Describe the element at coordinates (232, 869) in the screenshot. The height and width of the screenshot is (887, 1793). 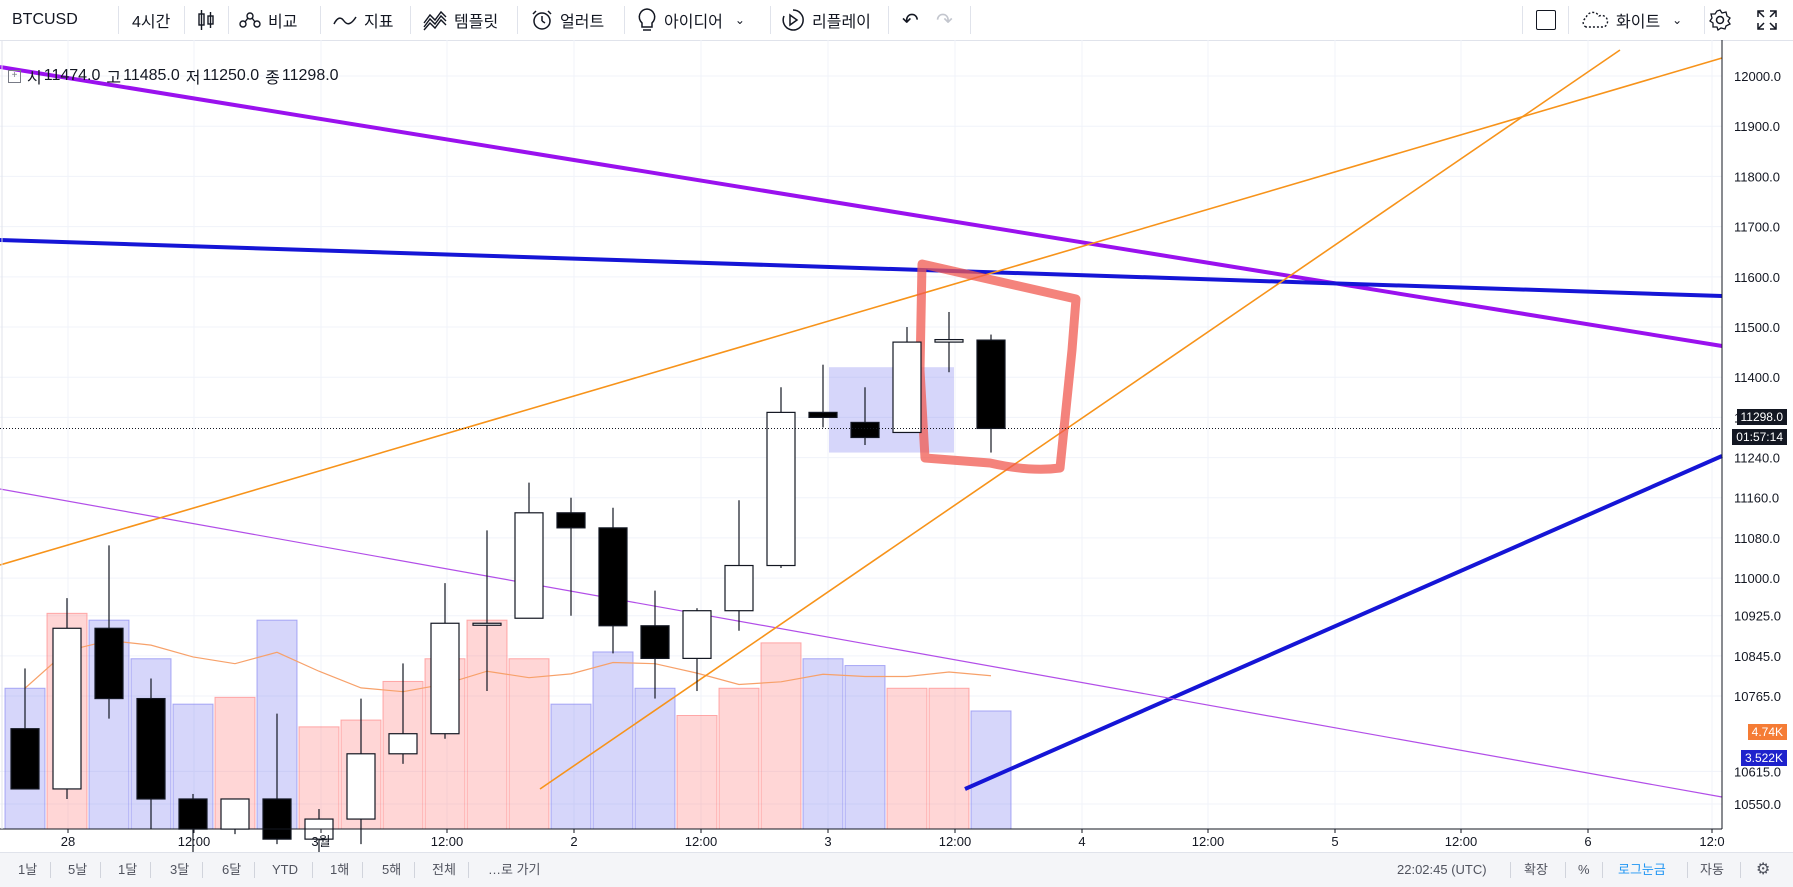
I see `range-button: 6달` at that location.